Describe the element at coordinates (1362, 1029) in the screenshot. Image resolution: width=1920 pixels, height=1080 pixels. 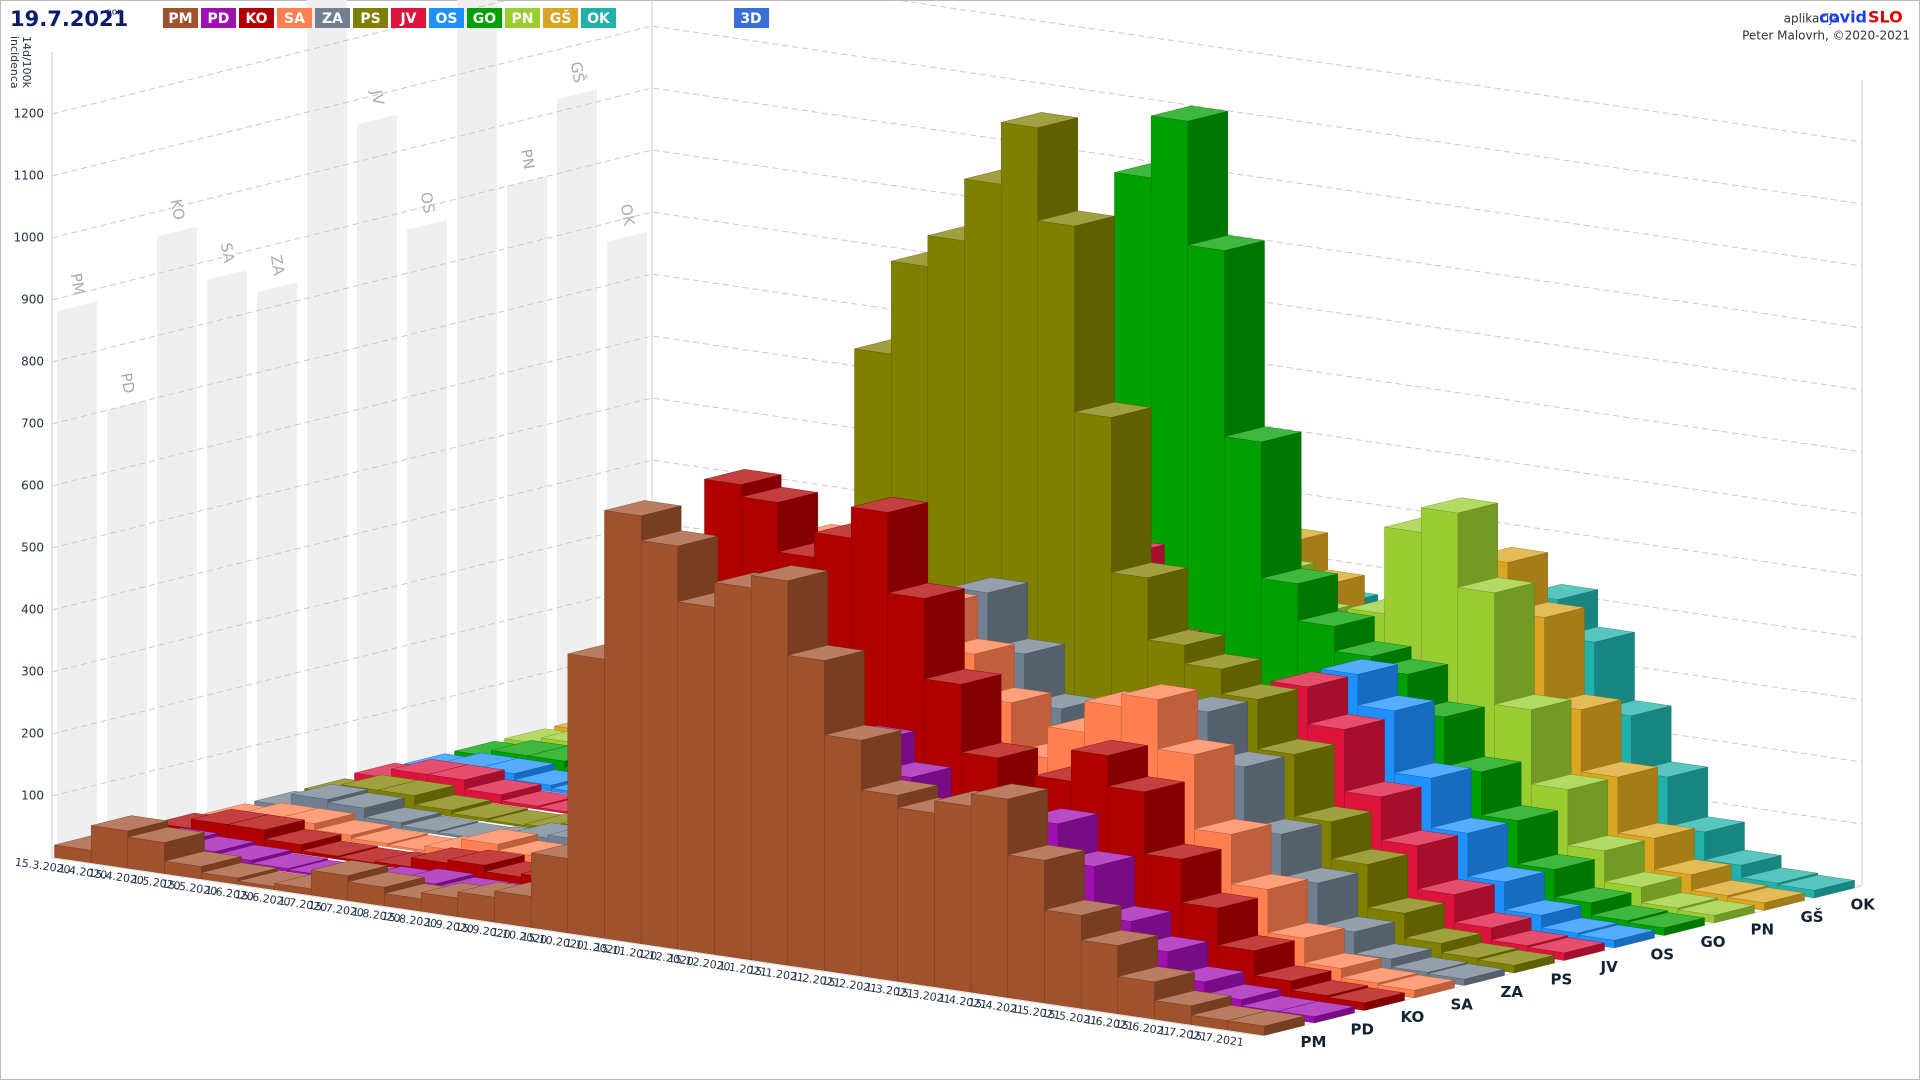
I see `region-label: PD` at that location.